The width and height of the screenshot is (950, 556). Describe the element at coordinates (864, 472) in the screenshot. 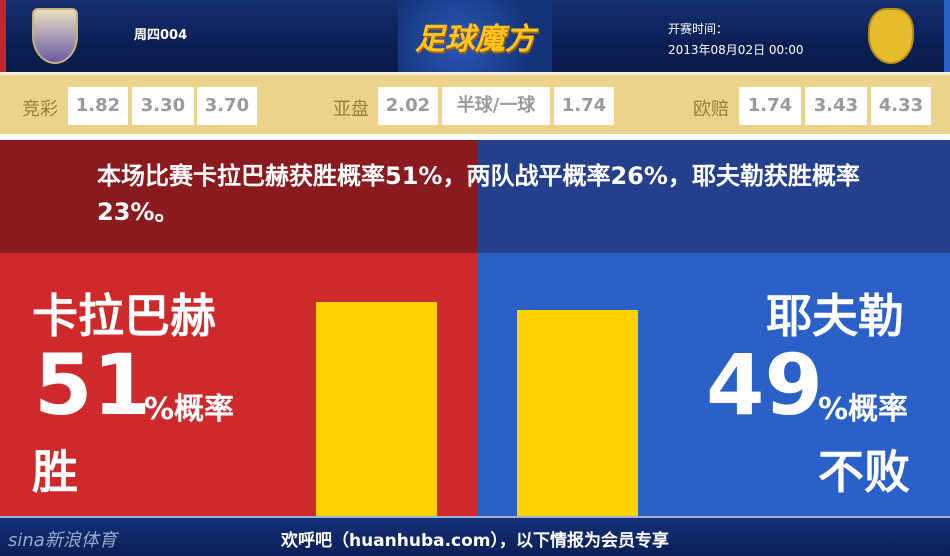

I see `away-outcome: 不败` at that location.